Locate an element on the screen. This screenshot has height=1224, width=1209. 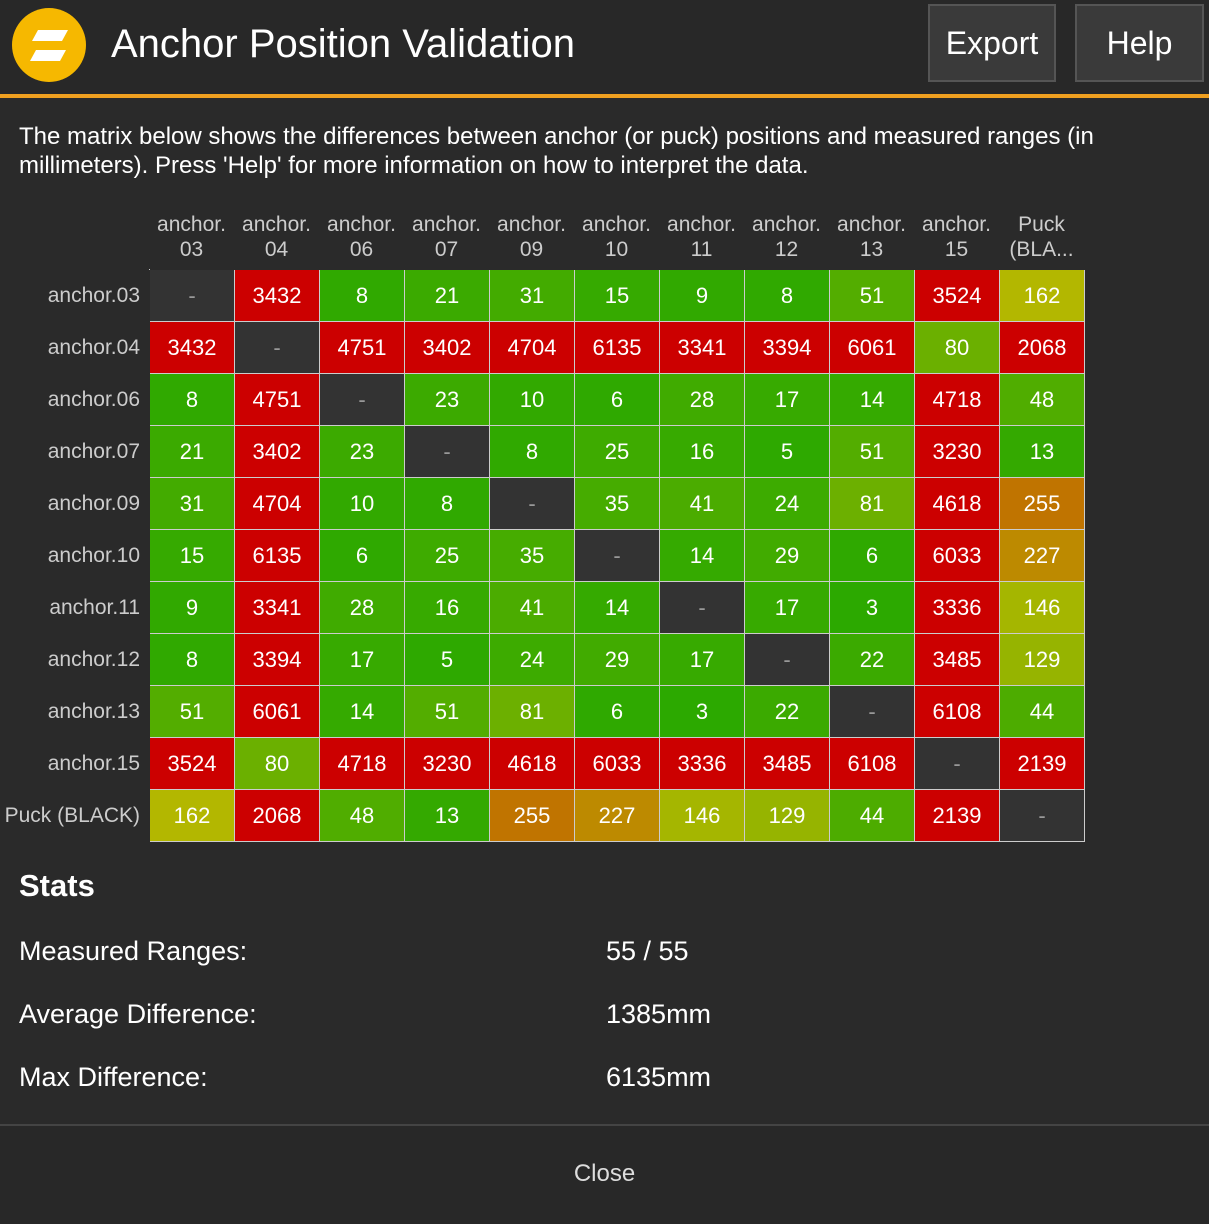
column-header: anchor. 07 is located at coordinates (446, 237).